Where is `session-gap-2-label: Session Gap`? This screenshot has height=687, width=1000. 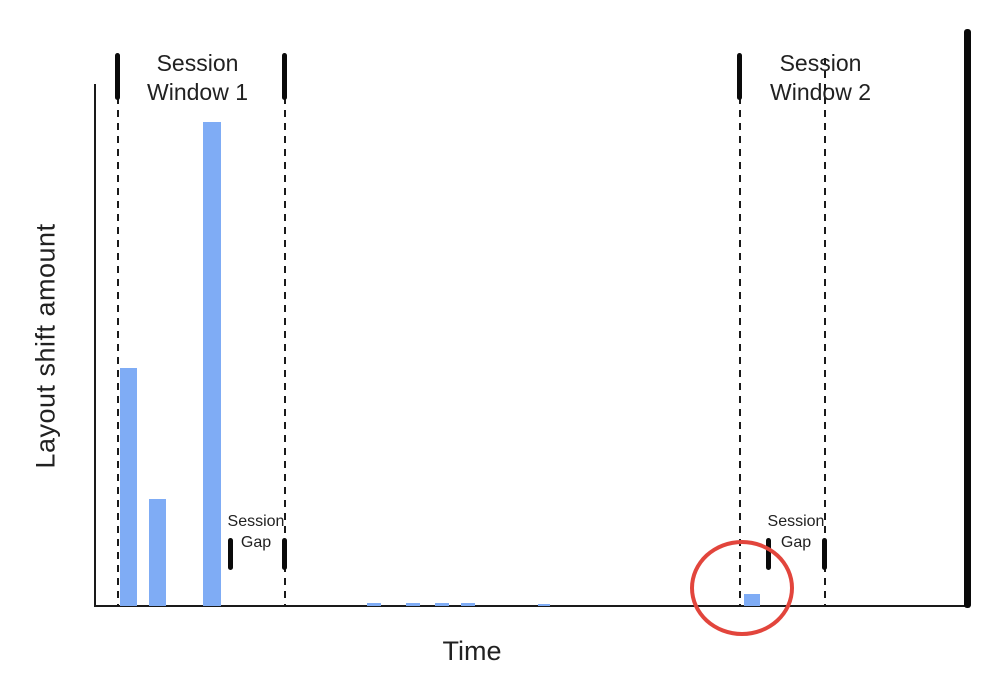
session-gap-2-label: Session Gap is located at coordinates (796, 532).